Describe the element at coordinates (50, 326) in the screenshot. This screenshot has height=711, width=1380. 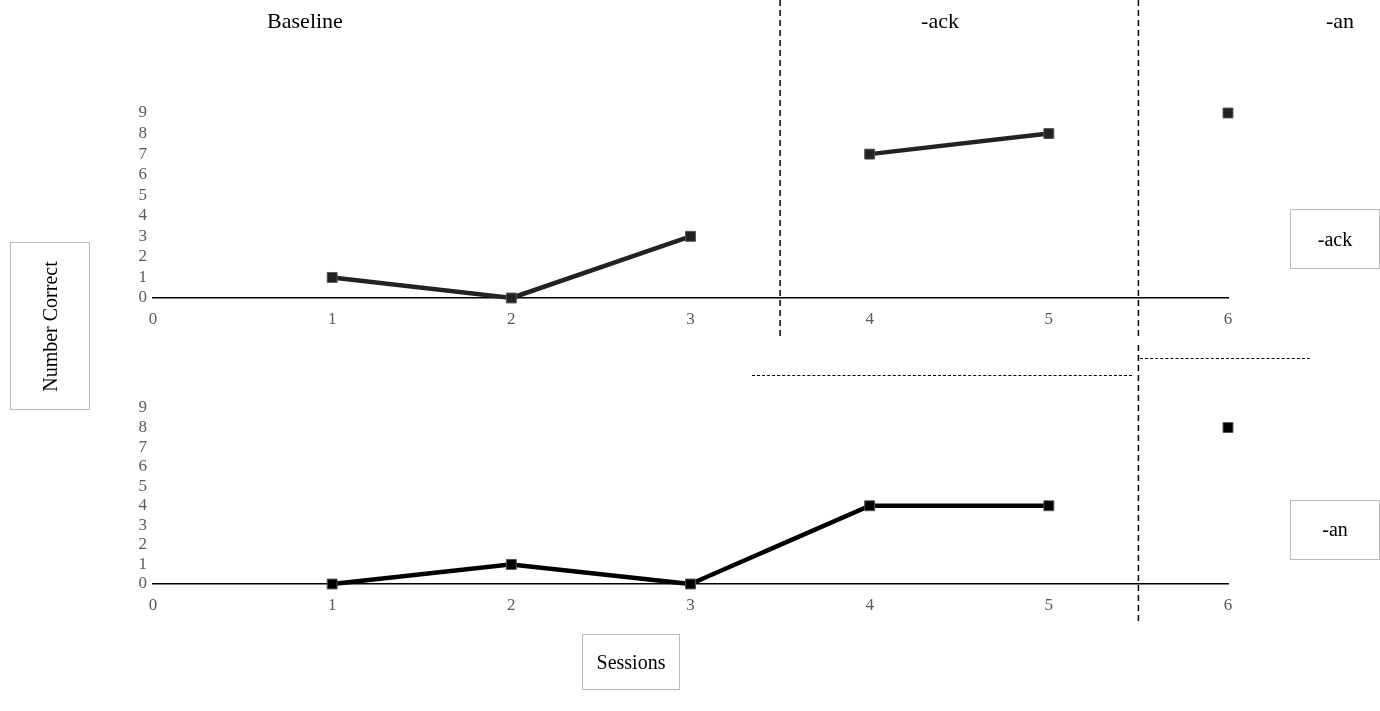
I see `y-axis-title: Number Correct` at that location.